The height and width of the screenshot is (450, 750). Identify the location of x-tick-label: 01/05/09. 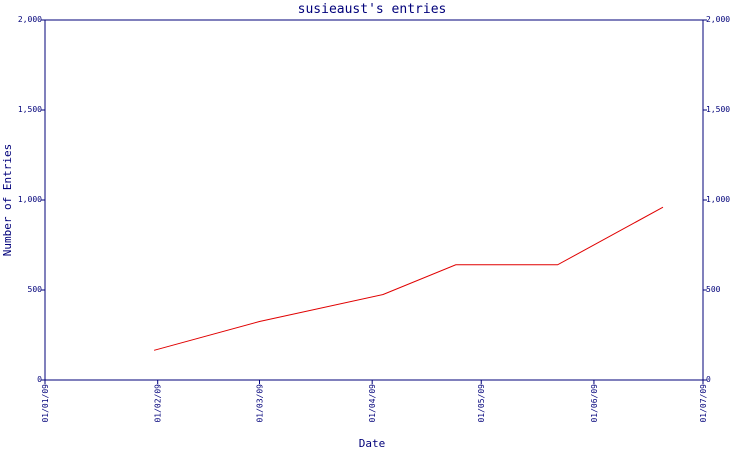
(481, 403).